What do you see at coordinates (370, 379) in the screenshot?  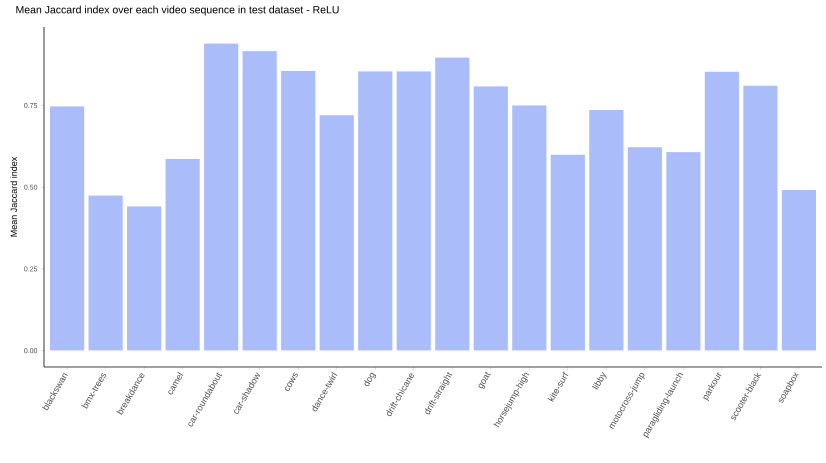 I see `x-tick-label: dog` at bounding box center [370, 379].